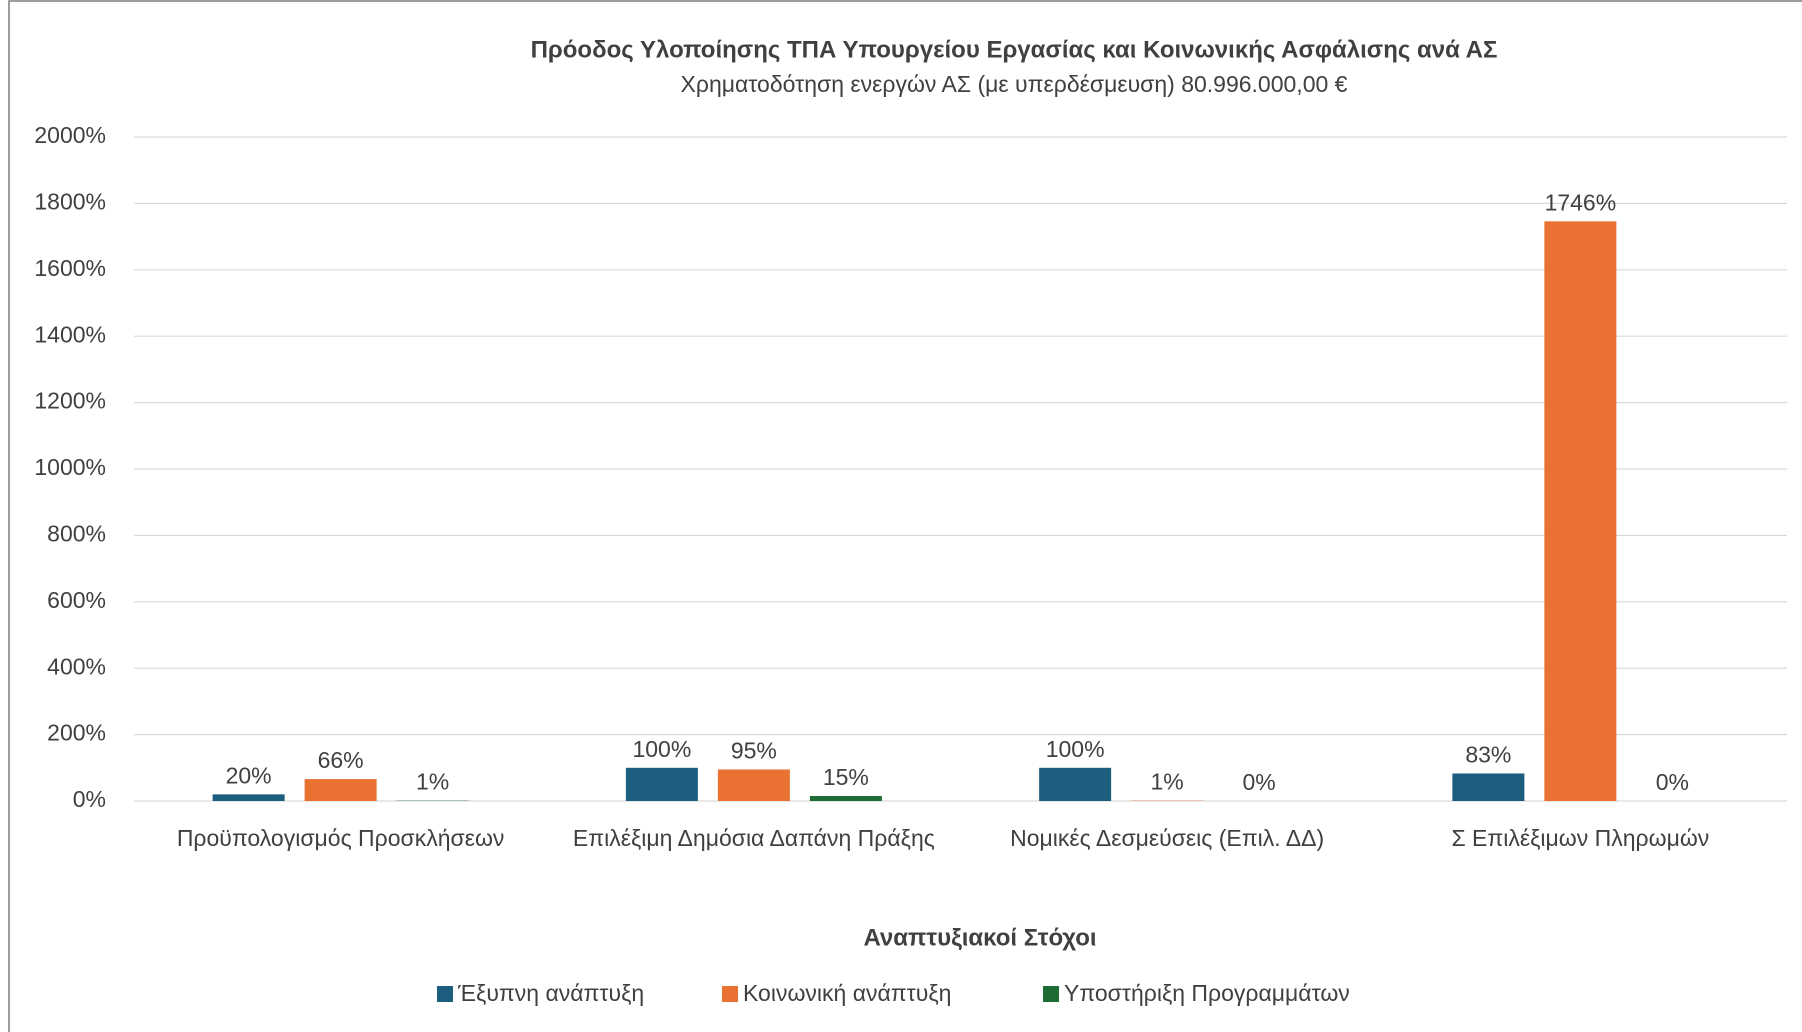  Describe the element at coordinates (341, 760) in the screenshot. I see `data-label: 66%` at that location.